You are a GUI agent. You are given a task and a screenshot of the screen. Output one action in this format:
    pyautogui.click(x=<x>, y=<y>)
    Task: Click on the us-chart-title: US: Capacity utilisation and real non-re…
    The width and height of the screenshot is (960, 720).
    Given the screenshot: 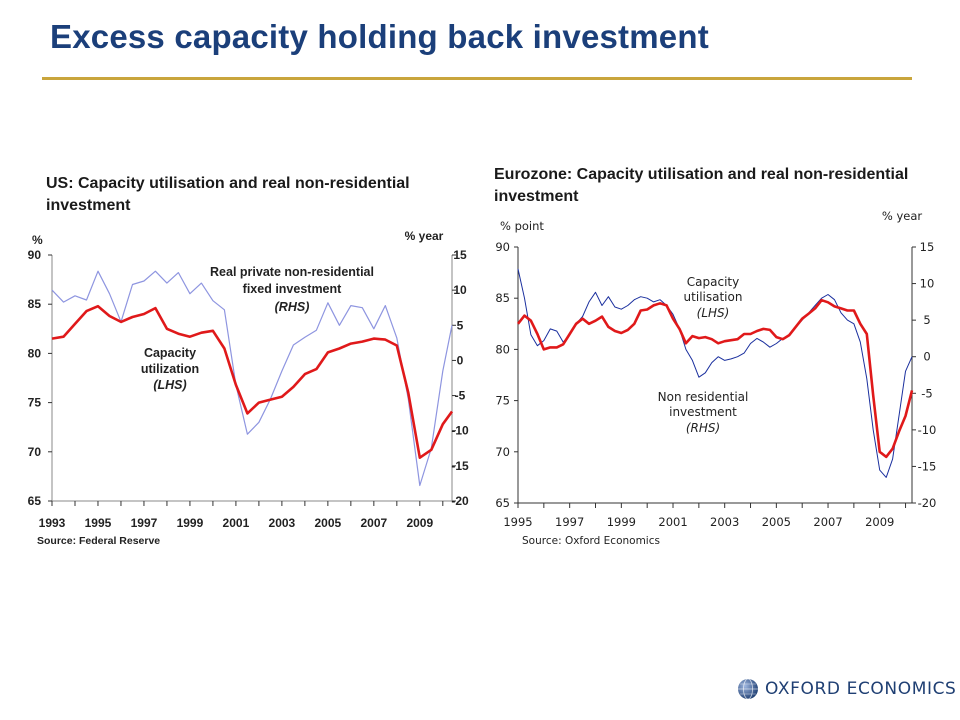 What is the action you would take?
    pyautogui.click(x=228, y=194)
    